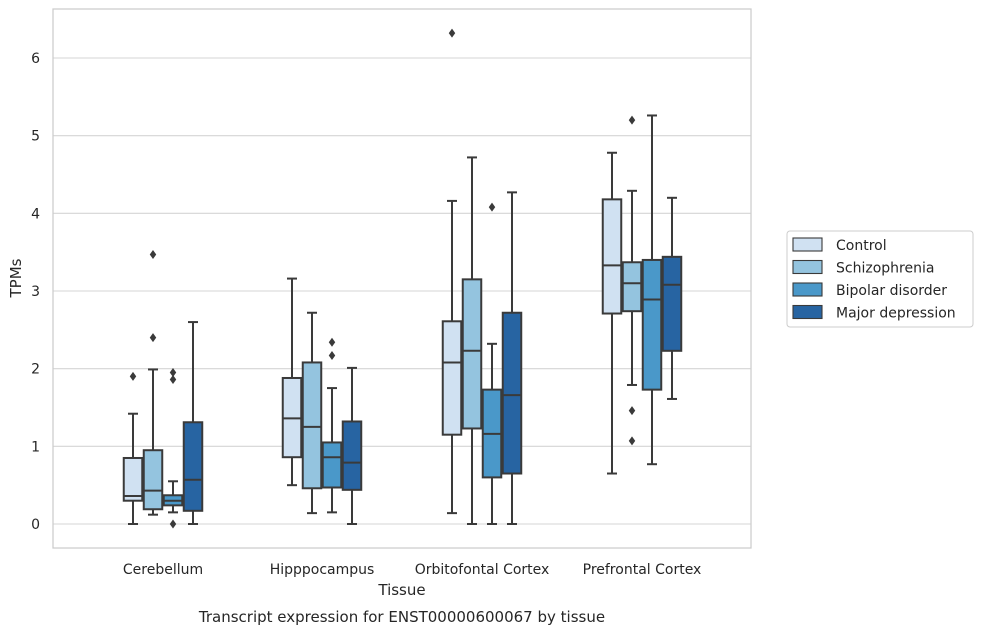  What do you see at coordinates (322, 570) in the screenshot?
I see `x-tick-label-1: Hipppocampus` at bounding box center [322, 570].